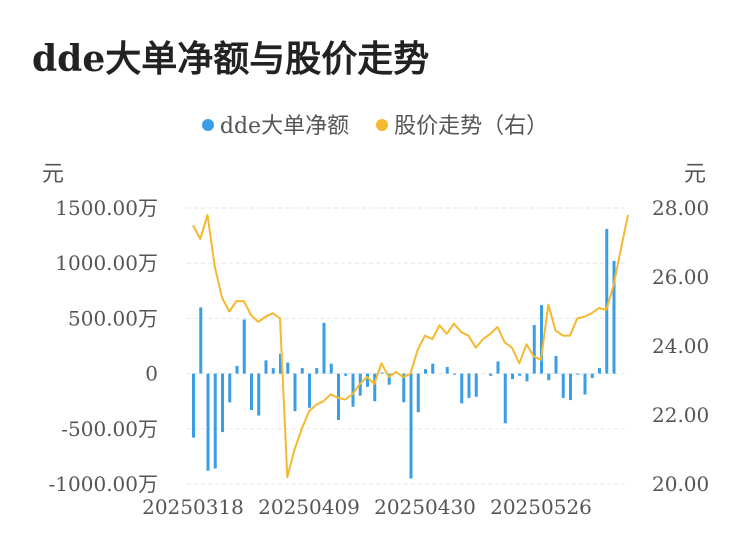 The image size is (750, 558). What do you see at coordinates (109, 429) in the screenshot?
I see `left-axis-tick-label: -500.00万` at bounding box center [109, 429].